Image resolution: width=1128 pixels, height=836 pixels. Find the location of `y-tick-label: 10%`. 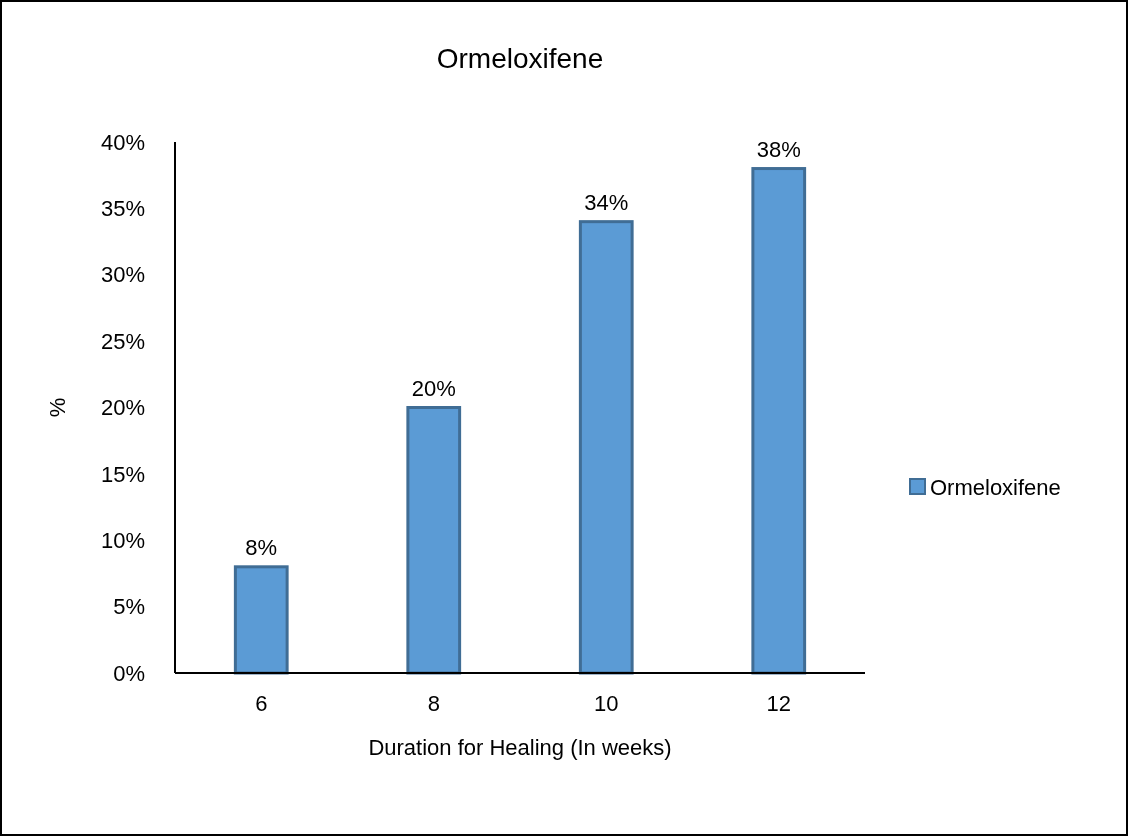

y-tick-label: 10% is located at coordinates (122, 540).